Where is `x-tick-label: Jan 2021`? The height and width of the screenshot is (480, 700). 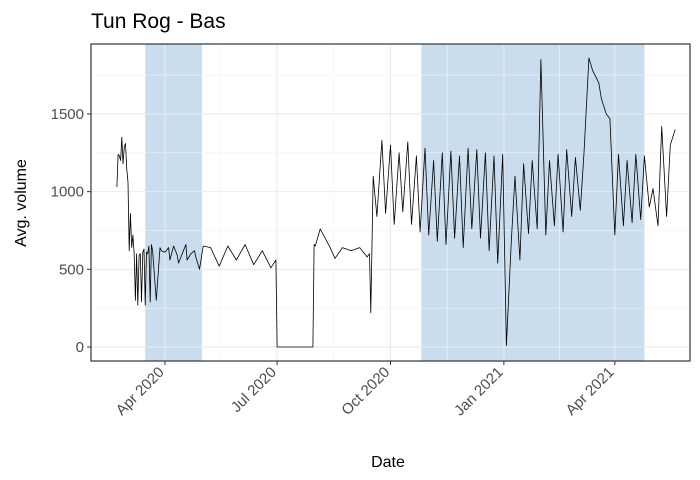
x-tick-label: Jan 2021 is located at coordinates (479, 392).